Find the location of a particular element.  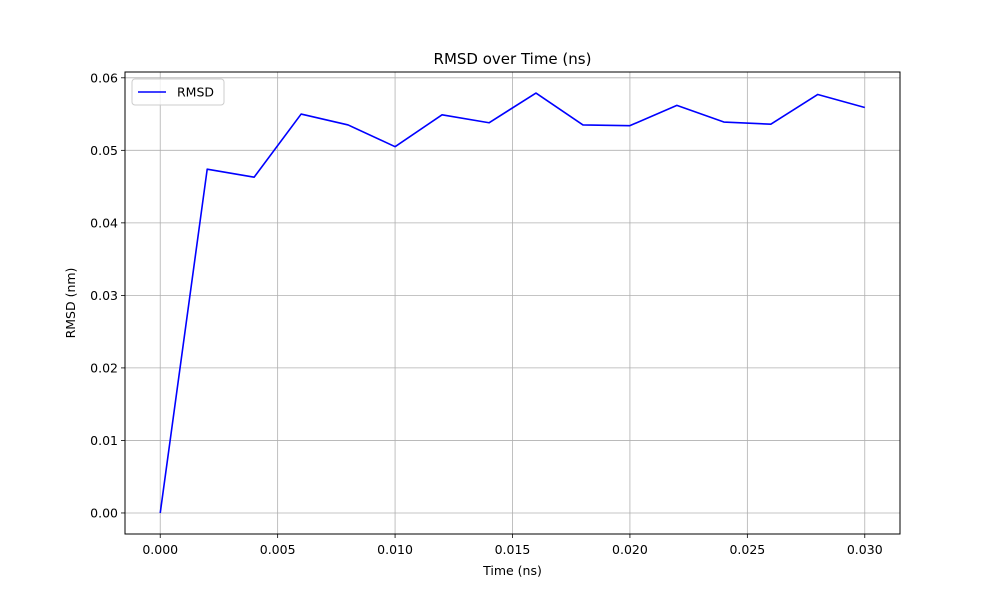

x-tick-label: 0.015 is located at coordinates (513, 549).